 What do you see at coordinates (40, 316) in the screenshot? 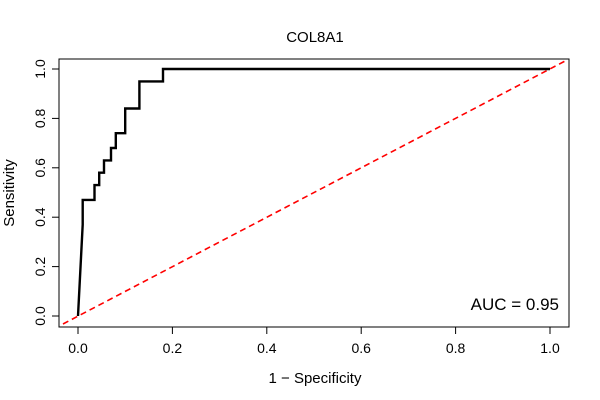
I see `y-tick-label: 0.0` at bounding box center [40, 316].